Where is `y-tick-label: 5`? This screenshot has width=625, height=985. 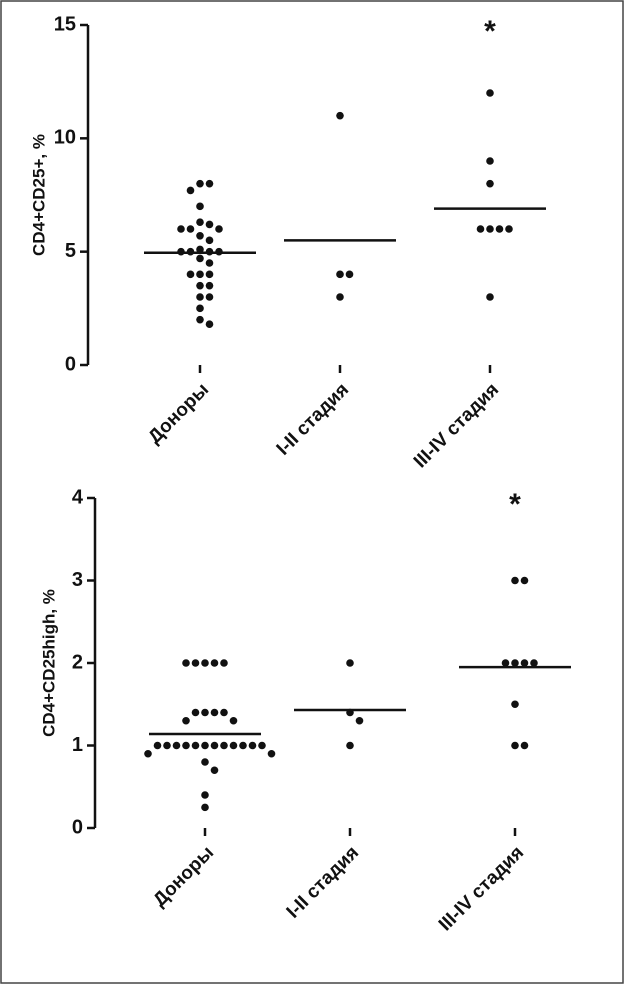 y-tick-label: 5 is located at coordinates (70, 251).